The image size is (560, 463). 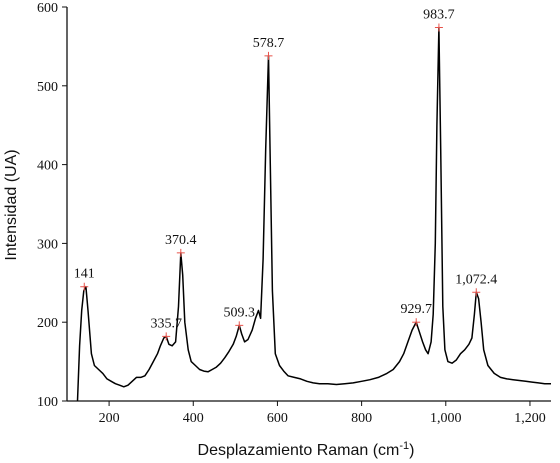 What do you see at coordinates (530, 418) in the screenshot?
I see `x-tick-label: 1,200` at bounding box center [530, 418].